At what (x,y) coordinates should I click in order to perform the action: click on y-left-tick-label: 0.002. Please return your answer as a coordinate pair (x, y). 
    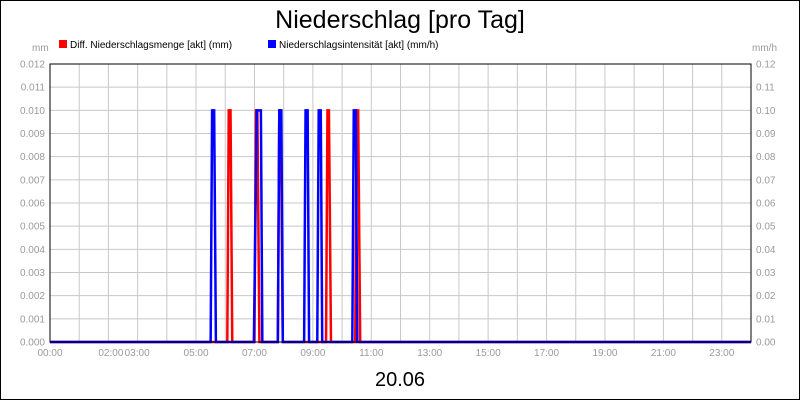
    Looking at the image, I should click on (32, 296).